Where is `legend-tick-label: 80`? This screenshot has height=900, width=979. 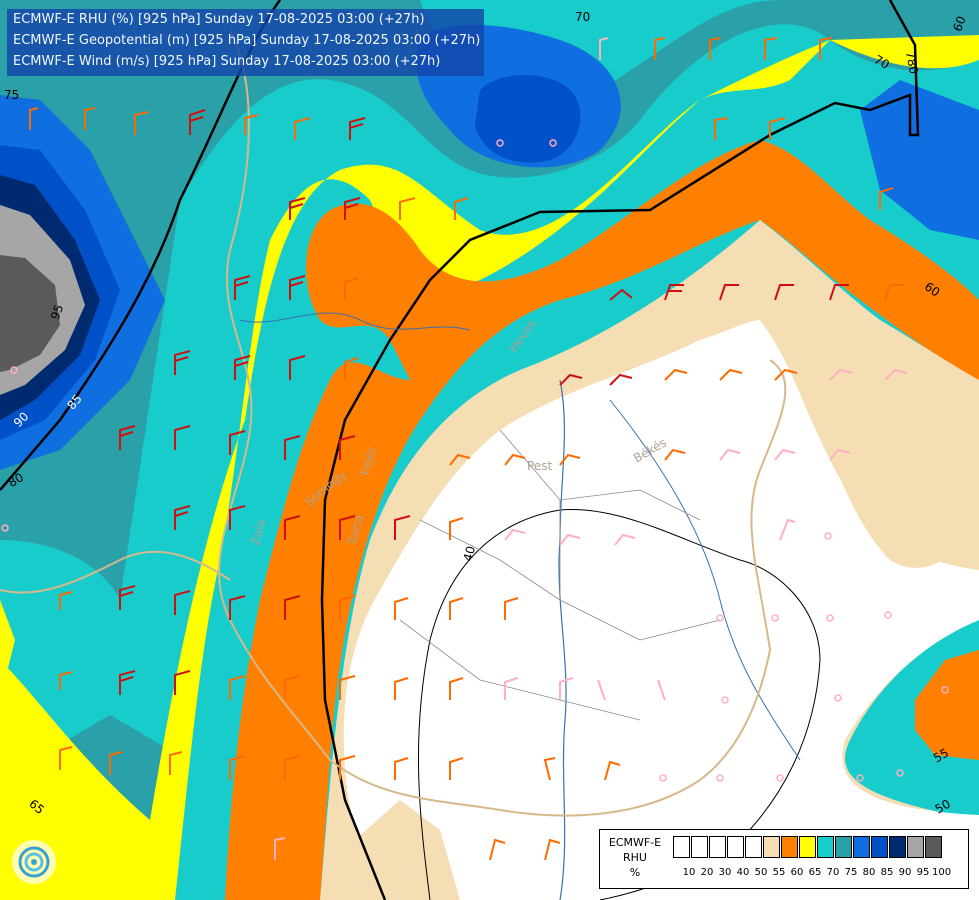
legend-tick-label: 80 is located at coordinates (869, 872).